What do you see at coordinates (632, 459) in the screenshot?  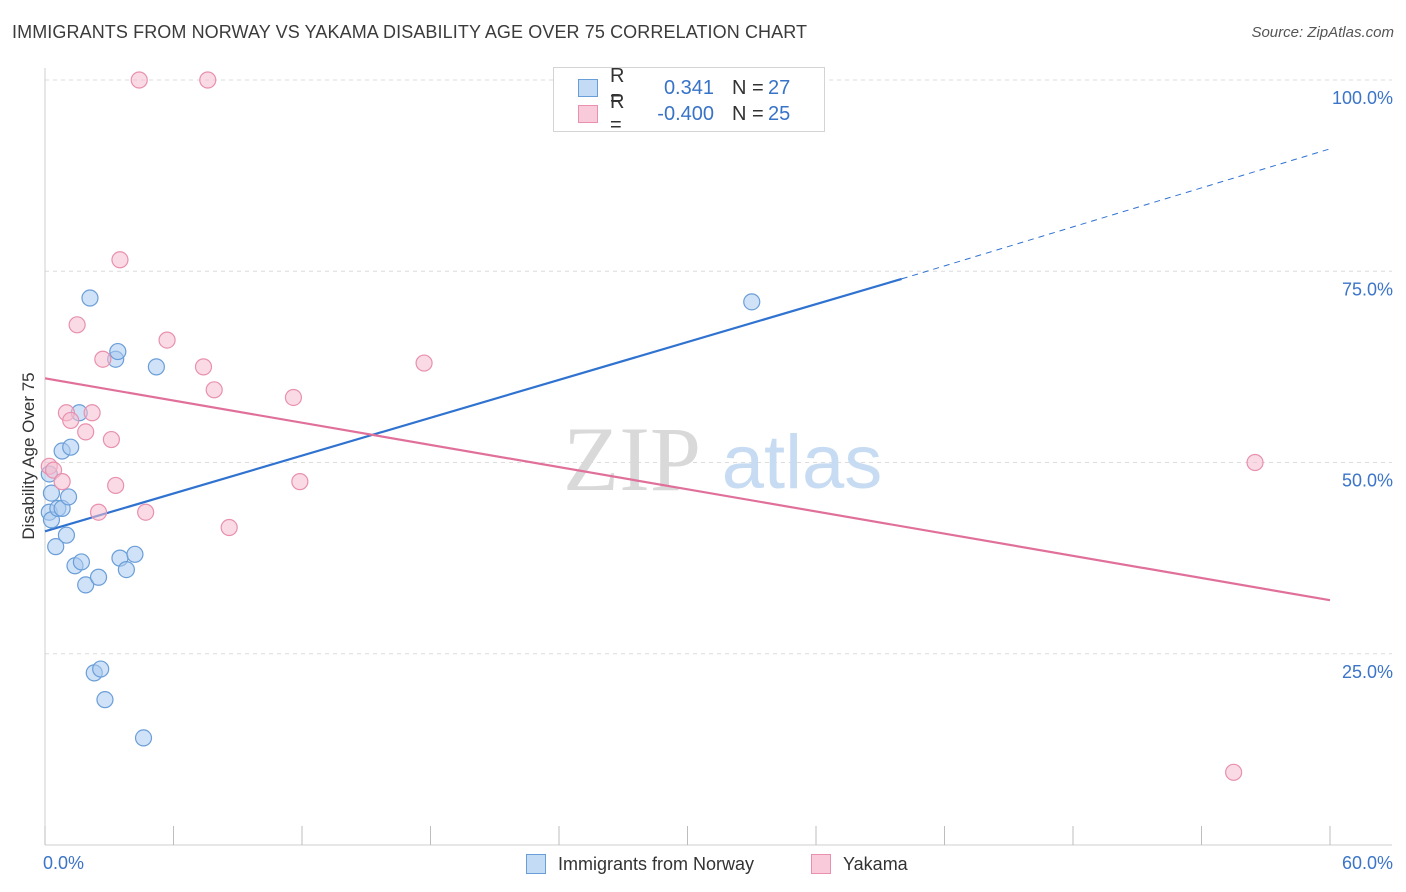 I see `watermark-zip: ZIP` at bounding box center [632, 459].